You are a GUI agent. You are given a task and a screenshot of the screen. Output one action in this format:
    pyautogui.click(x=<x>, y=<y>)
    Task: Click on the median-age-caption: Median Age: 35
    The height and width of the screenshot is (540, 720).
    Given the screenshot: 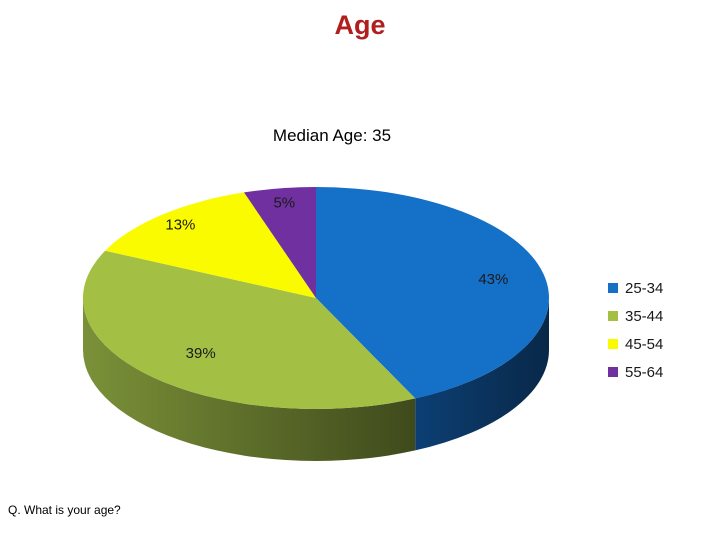 What is the action you would take?
    pyautogui.click(x=332, y=135)
    